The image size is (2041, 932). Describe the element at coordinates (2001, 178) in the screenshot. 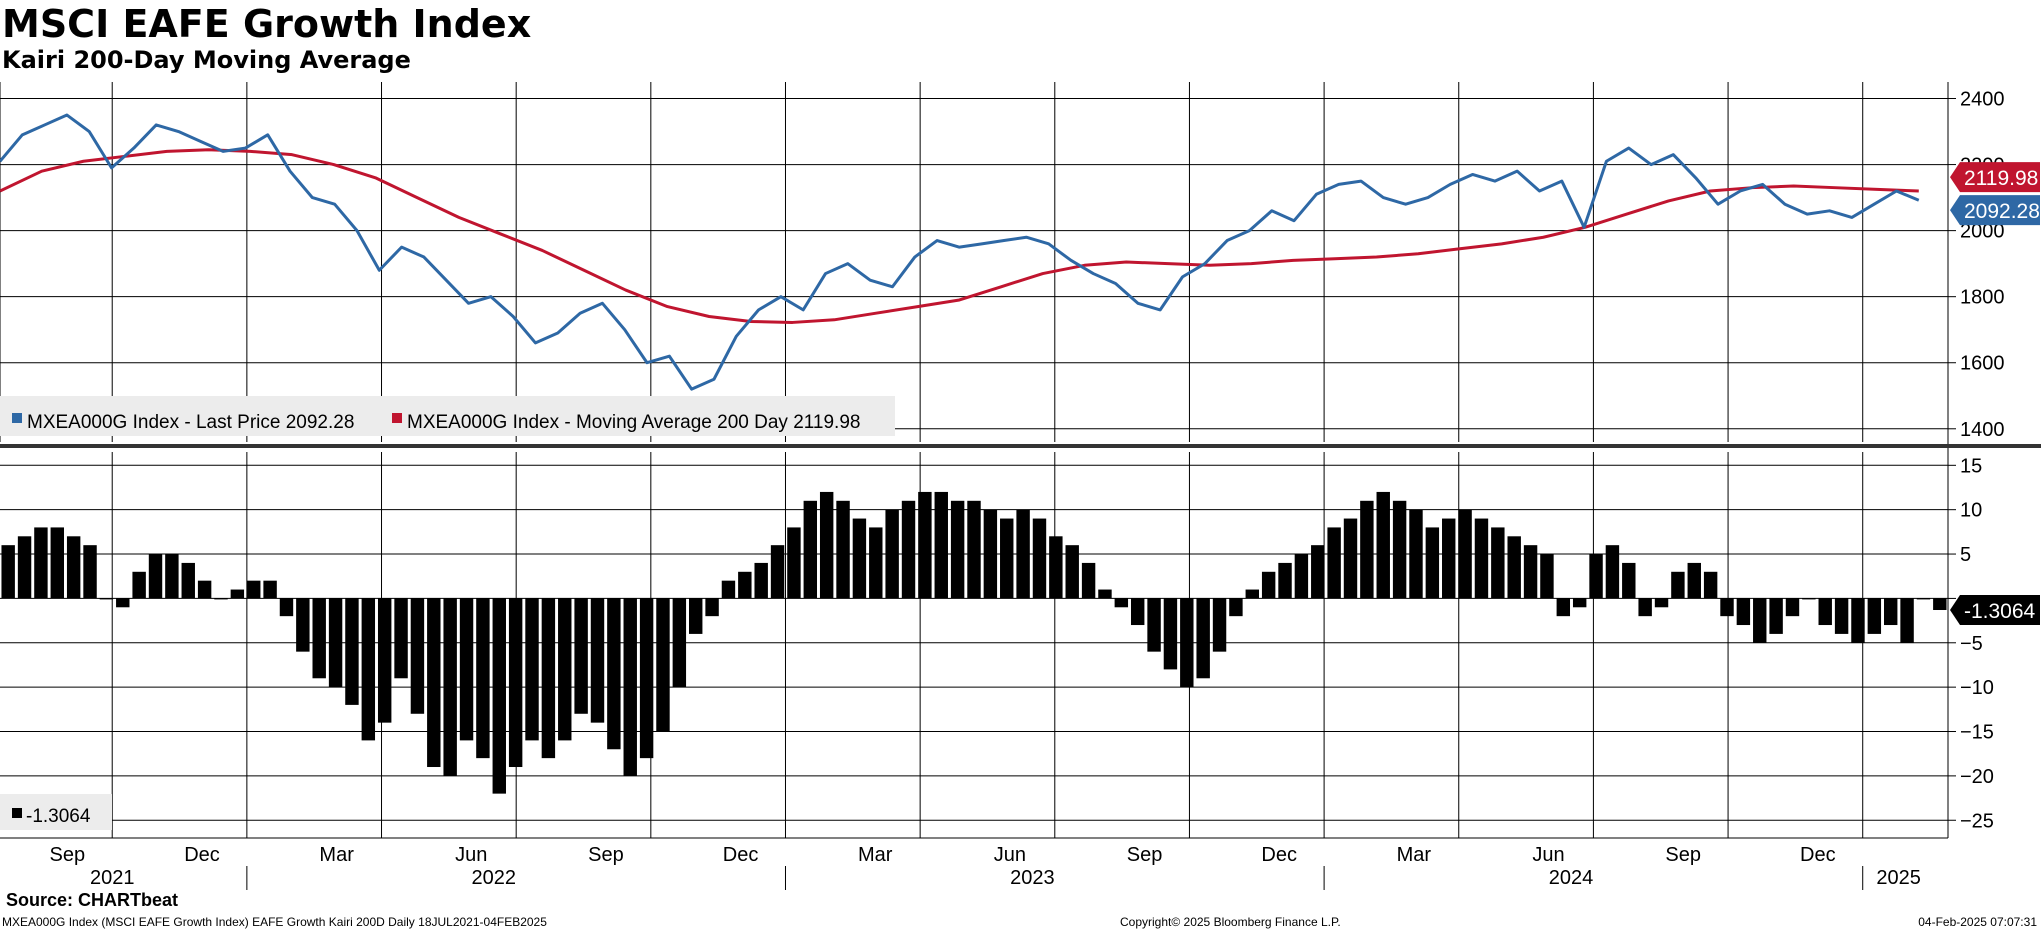

I see `ma-last-value-tag: 2119.98` at that location.